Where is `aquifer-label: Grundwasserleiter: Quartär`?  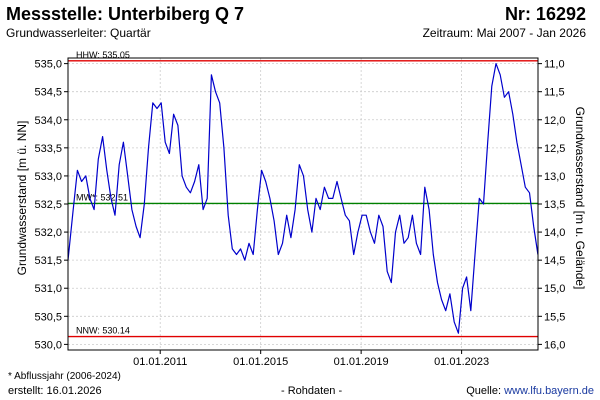
aquifer-label: Grundwasserleiter: Quartär is located at coordinates (78, 33).